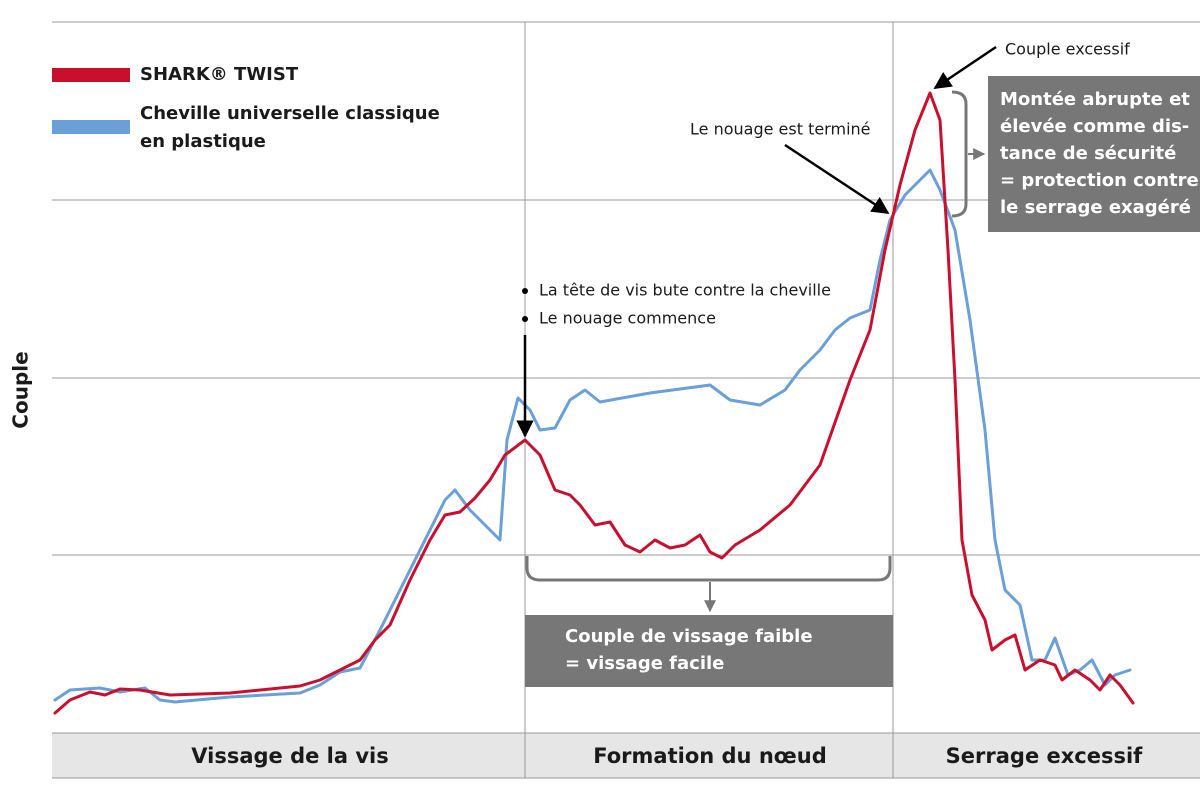 The height and width of the screenshot is (800, 1200). What do you see at coordinates (685, 290) in the screenshot?
I see `annotation: La tête de vis bute contre la cheville` at bounding box center [685, 290].